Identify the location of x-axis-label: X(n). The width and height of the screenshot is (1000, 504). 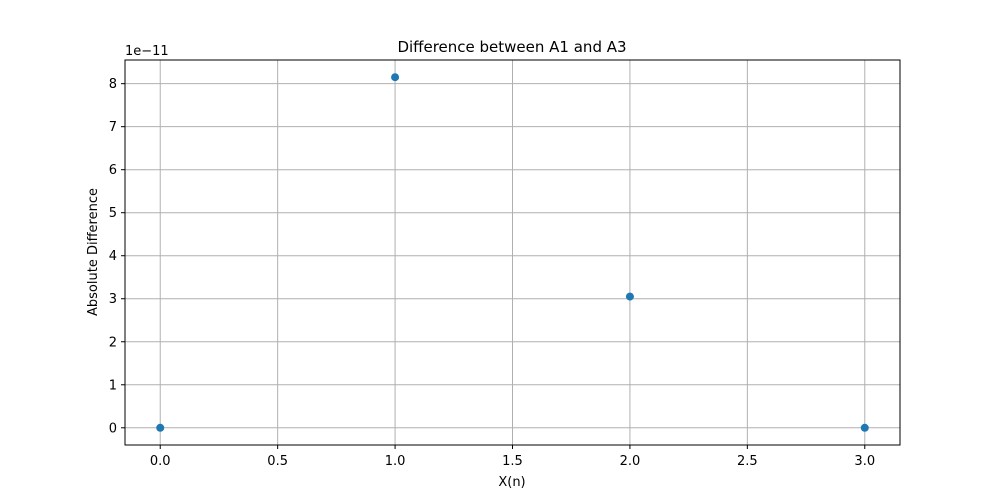
(511, 482).